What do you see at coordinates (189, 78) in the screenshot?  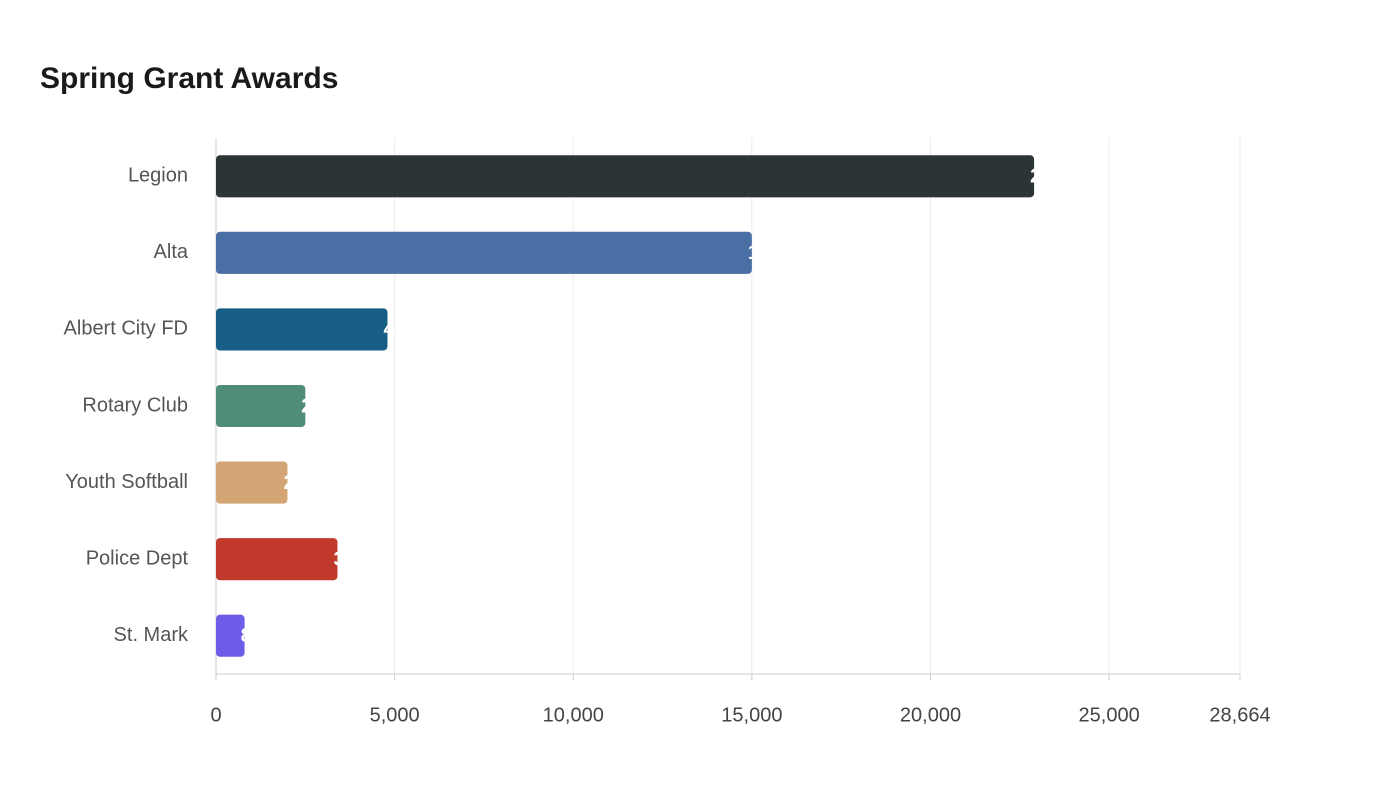 I see `chart-title: Spring Grant Awards` at bounding box center [189, 78].